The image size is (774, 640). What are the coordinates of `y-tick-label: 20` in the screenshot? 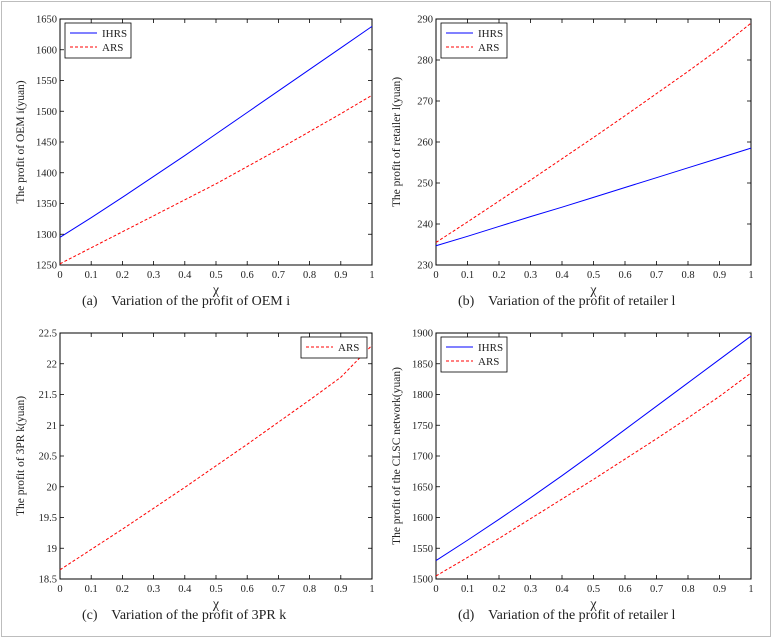 It's located at (52, 487).